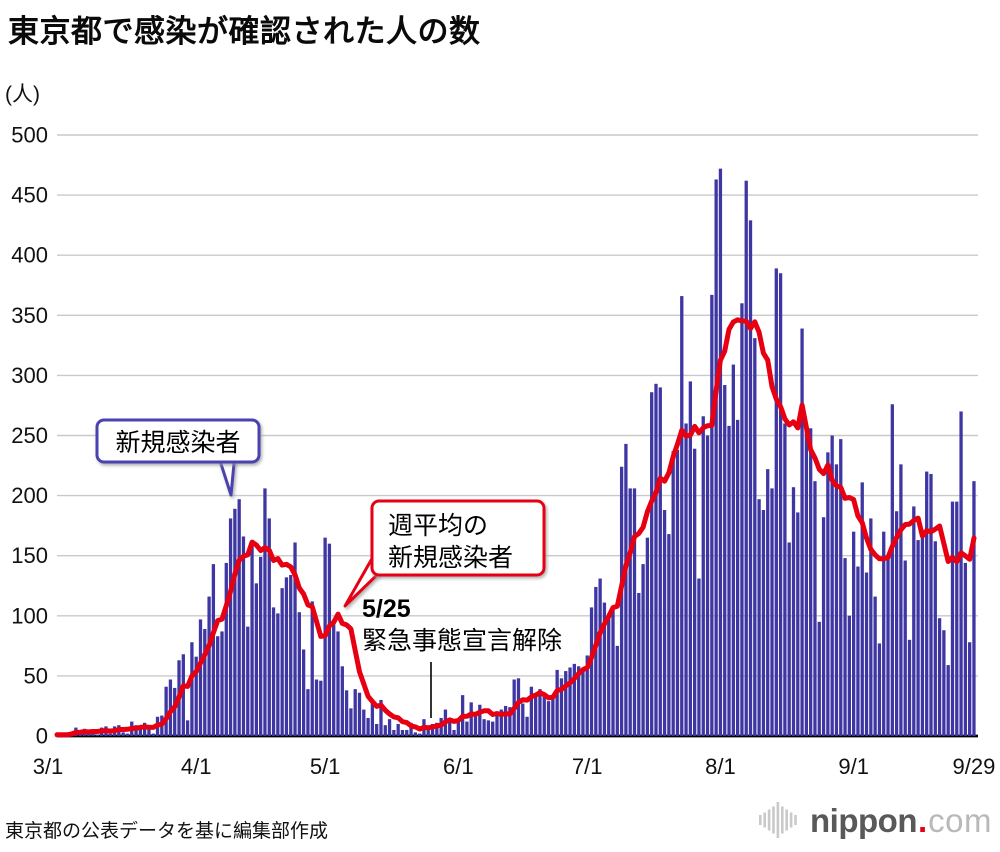 This screenshot has width=1000, height=852. Describe the element at coordinates (29, 375) in the screenshot. I see `y-tick-label: 300` at that location.